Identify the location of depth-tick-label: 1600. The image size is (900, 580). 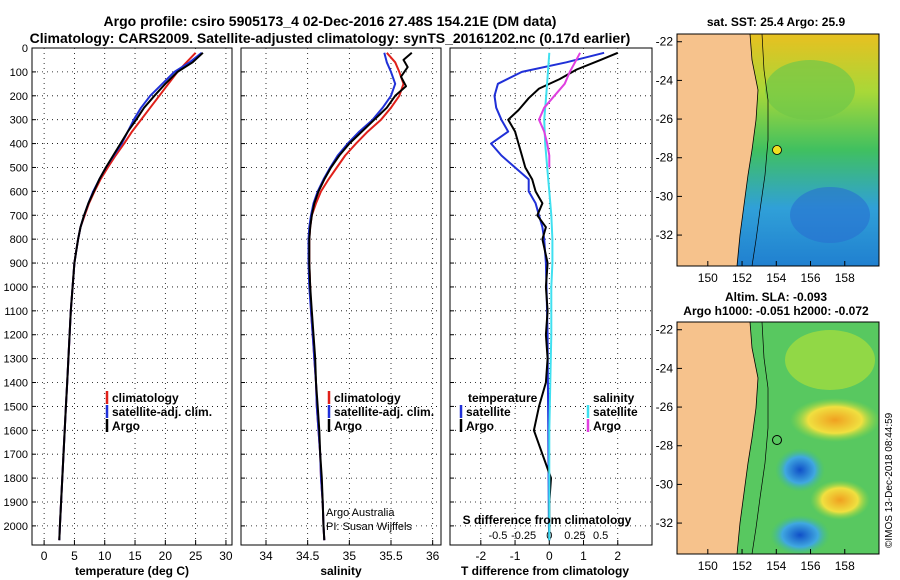
(16, 431).